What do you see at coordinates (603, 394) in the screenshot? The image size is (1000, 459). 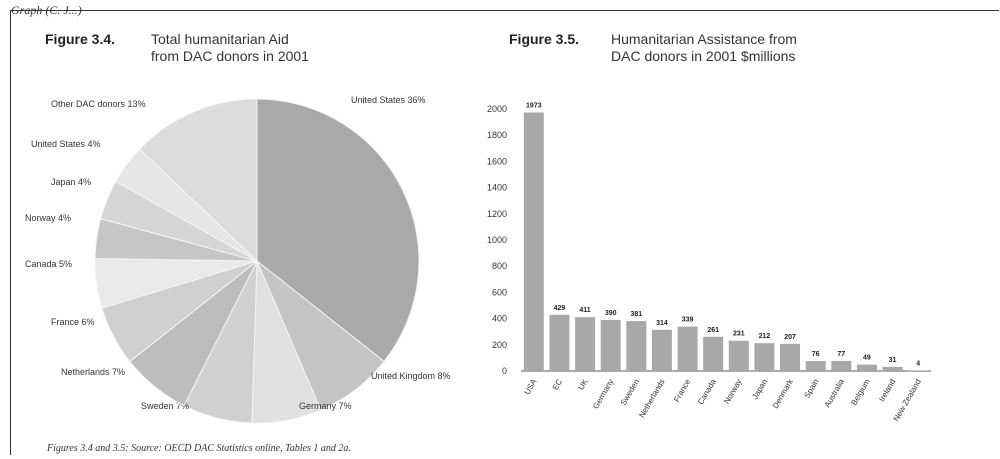 I see `x-tick-label: Germany` at bounding box center [603, 394].